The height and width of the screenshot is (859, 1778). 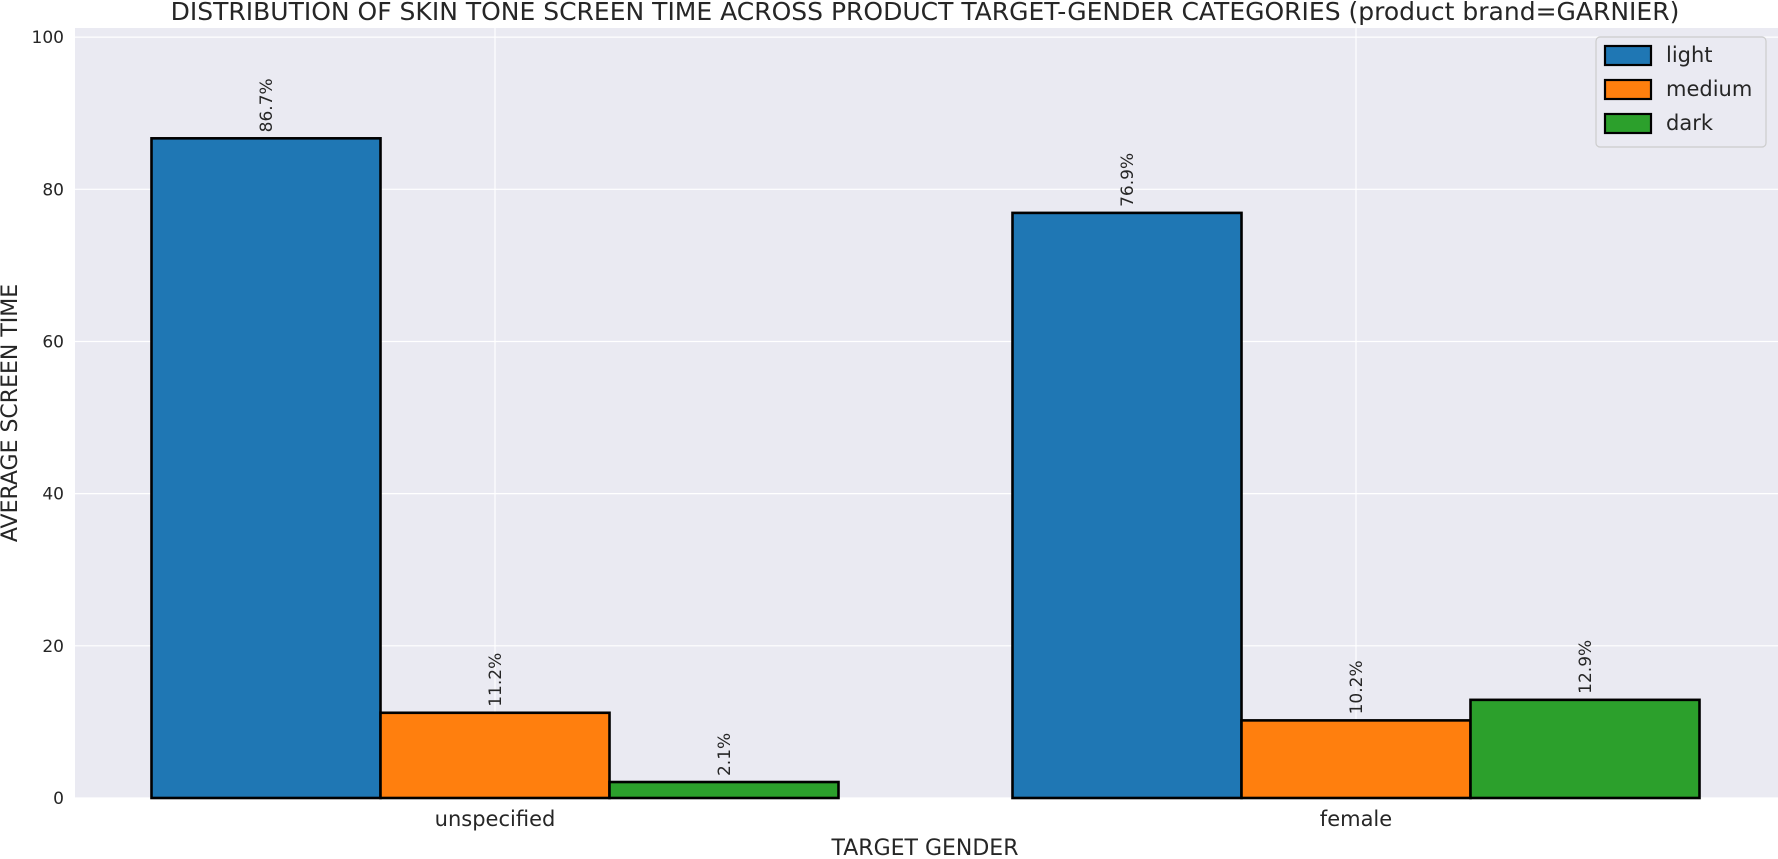 I want to click on x-tick-labels: unspecified female, so click(x=914, y=819).